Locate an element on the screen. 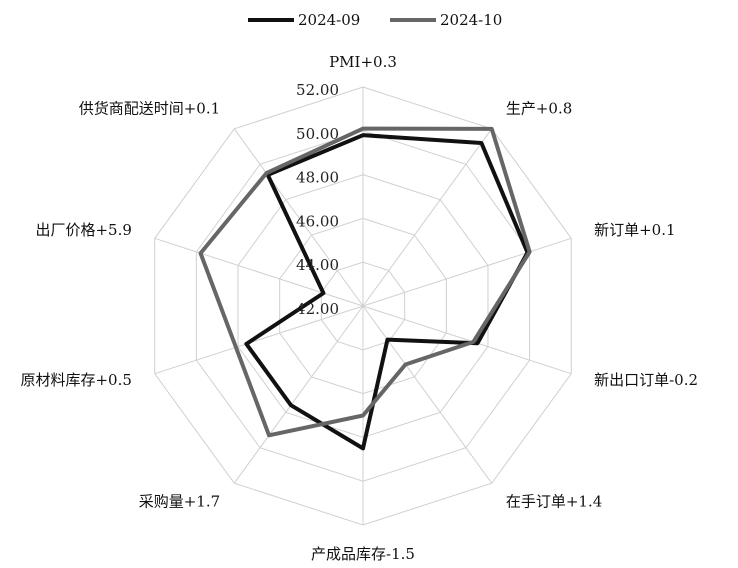  category-label: 新订单+0.1 is located at coordinates (634, 230).